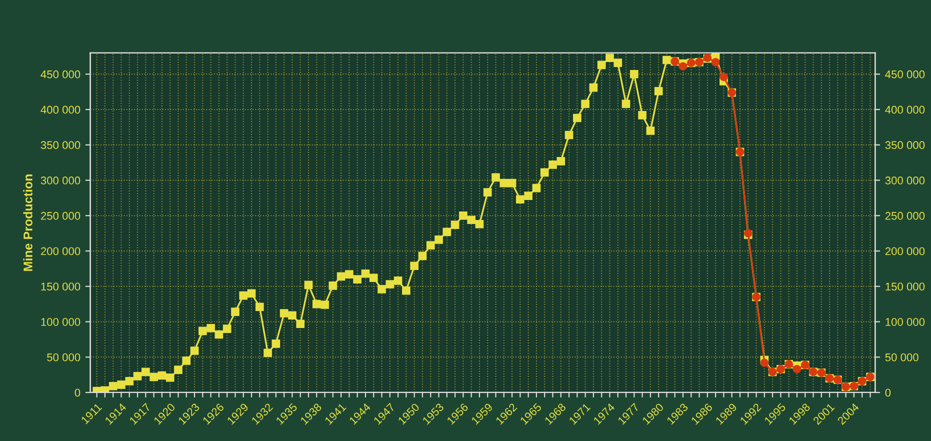  Describe the element at coordinates (905, 180) in the screenshot. I see `y2-tick-label: 300 000` at that location.